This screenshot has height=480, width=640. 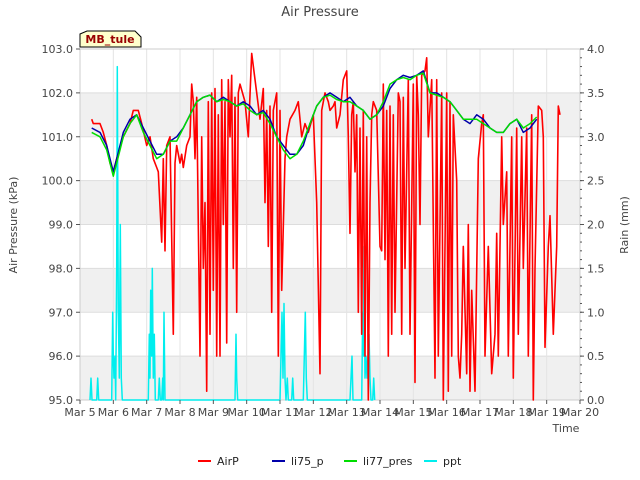 I want to click on left-y-tick-label: 103.0, so click(x=58, y=49).